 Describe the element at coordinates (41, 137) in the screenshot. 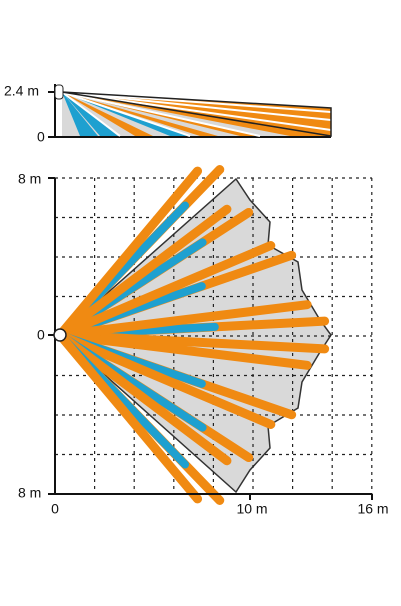

I see `side-y-label: 0` at that location.